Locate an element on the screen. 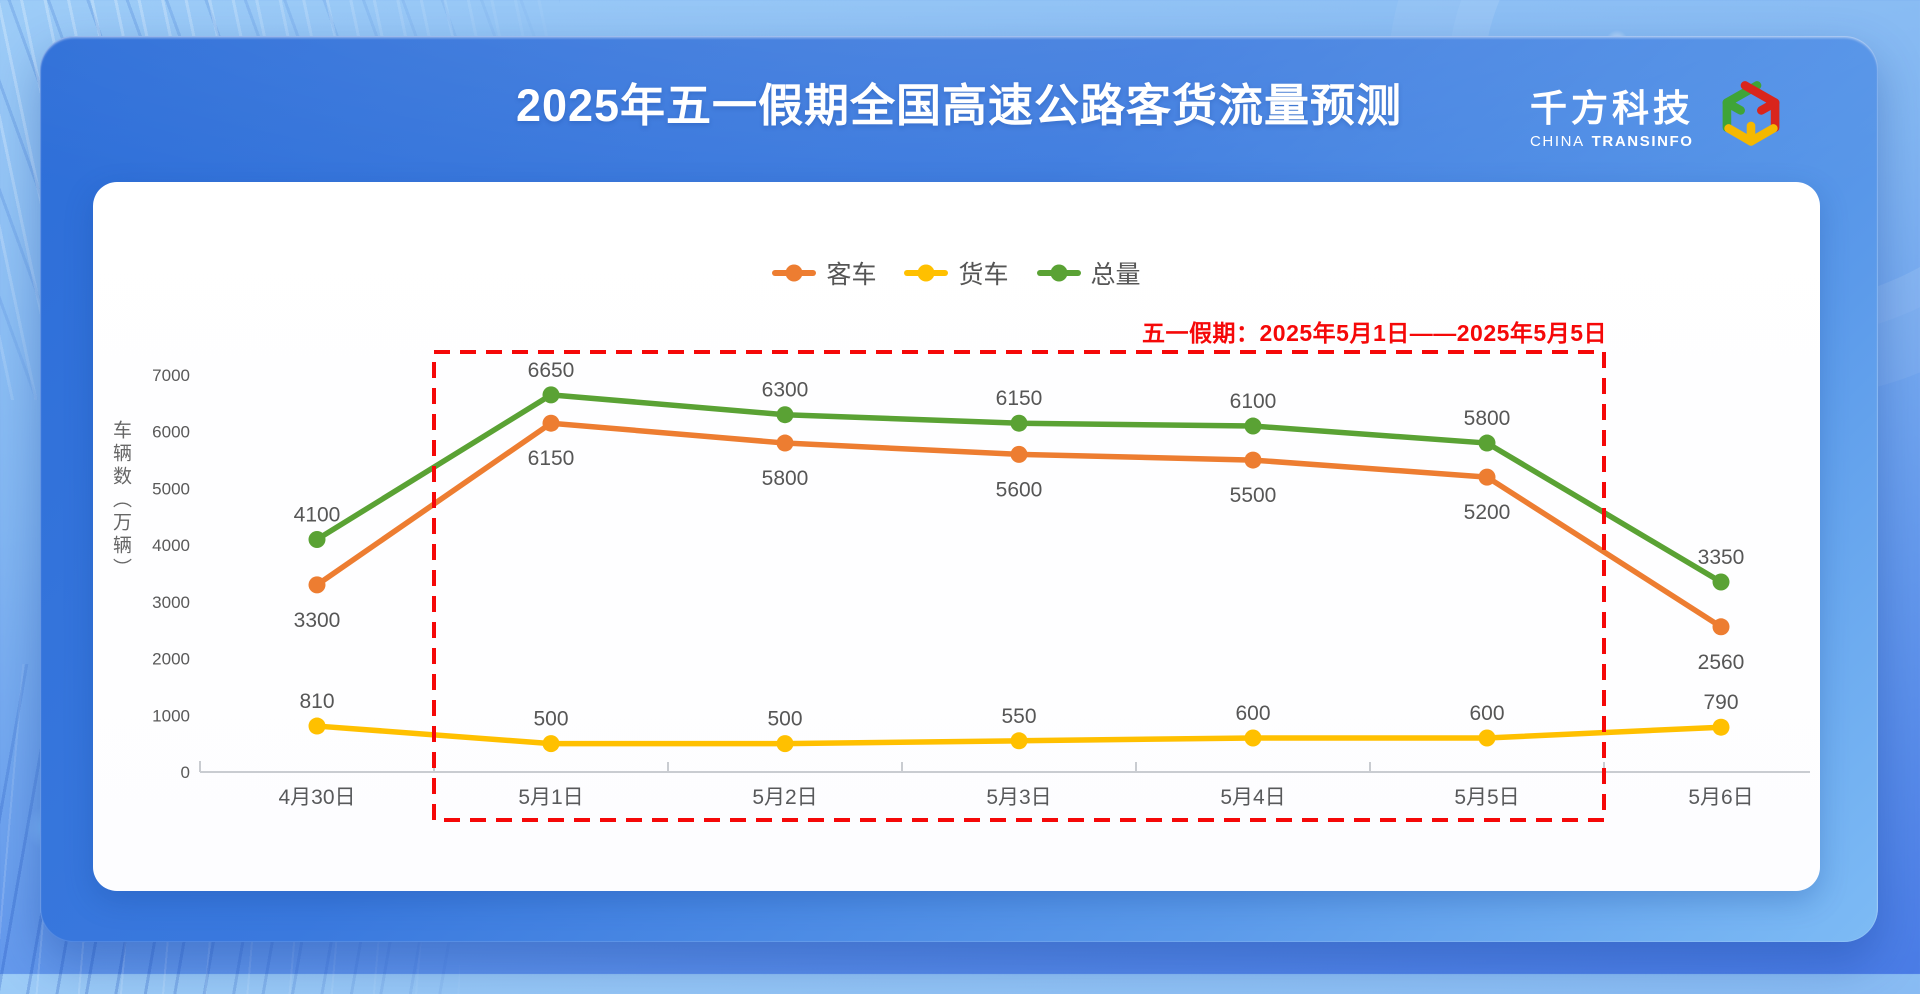 The image size is (1920, 994). data-label-passenger-cars: 6150 is located at coordinates (551, 458).